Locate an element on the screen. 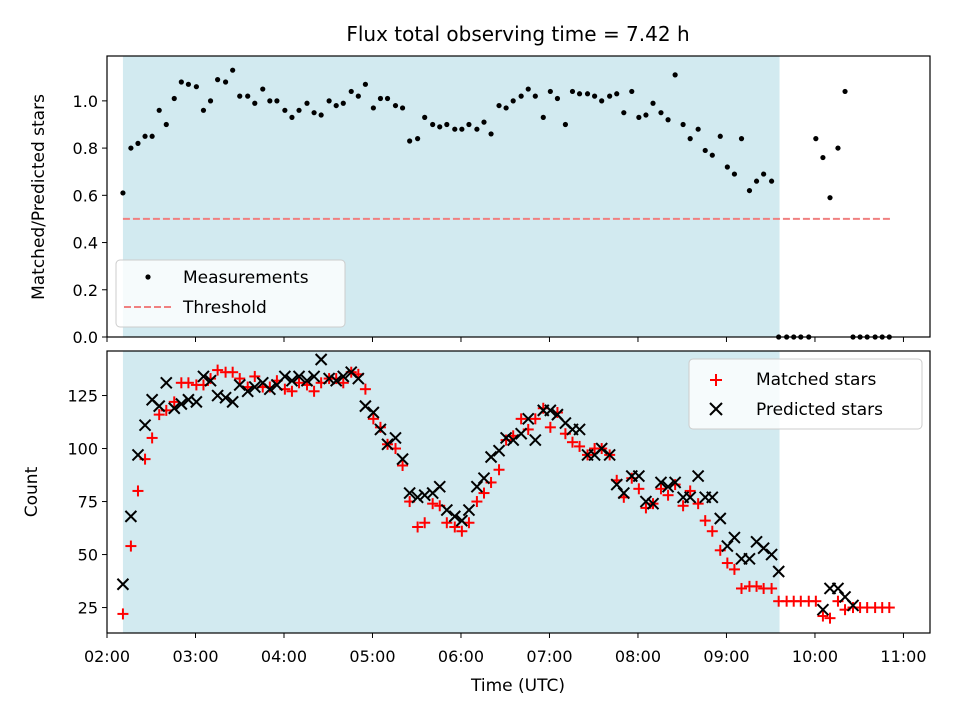  legend-matched-label: Matched stars is located at coordinates (816, 380).